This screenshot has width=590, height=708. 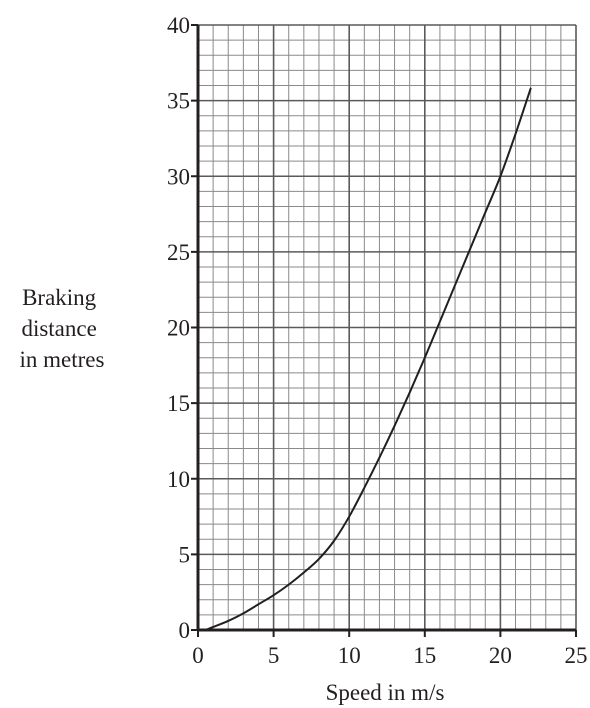 What do you see at coordinates (500, 655) in the screenshot?
I see `x-tick-label: 20` at bounding box center [500, 655].